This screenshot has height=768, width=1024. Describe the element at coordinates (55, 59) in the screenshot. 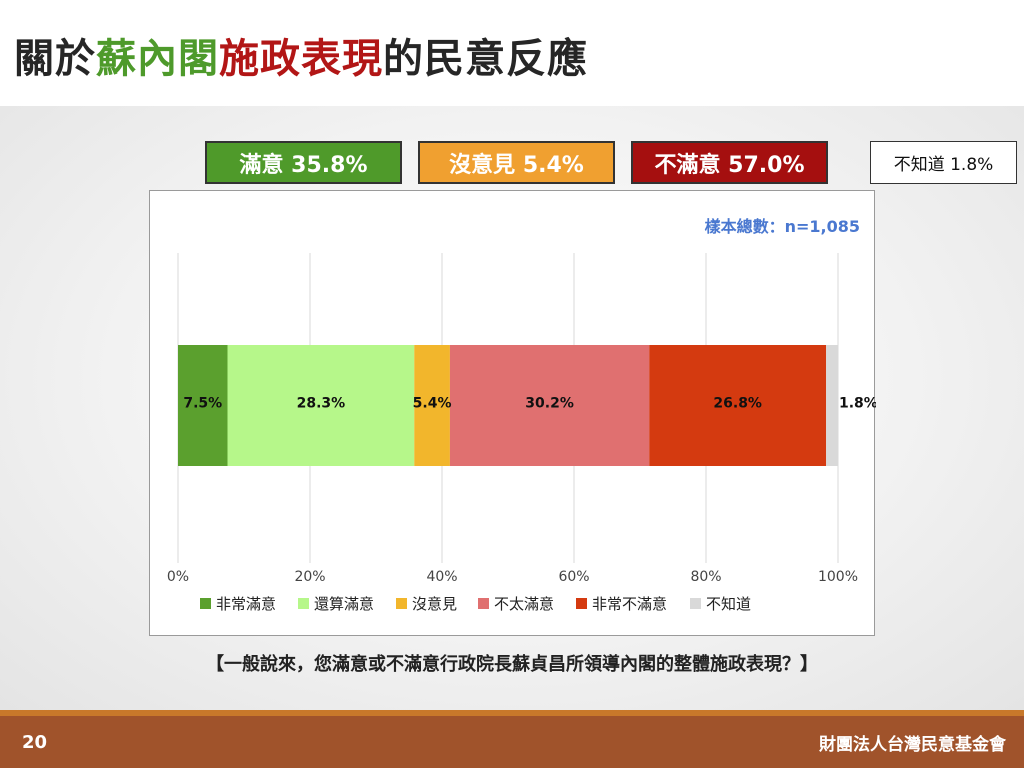

I see `title-part-1: 關於` at that location.